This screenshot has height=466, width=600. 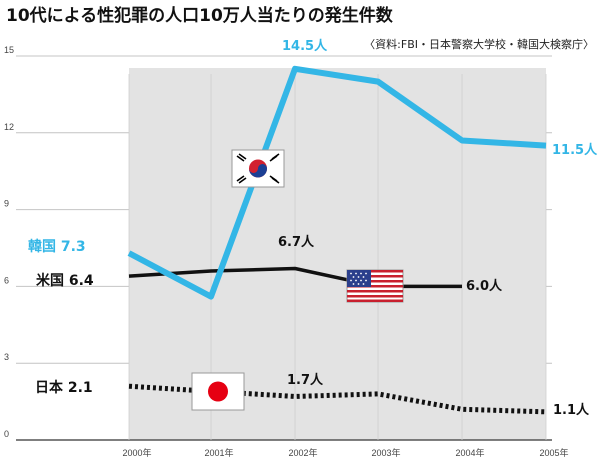 What do you see at coordinates (295, 277) in the screenshot?
I see `series-line-米国` at bounding box center [295, 277].